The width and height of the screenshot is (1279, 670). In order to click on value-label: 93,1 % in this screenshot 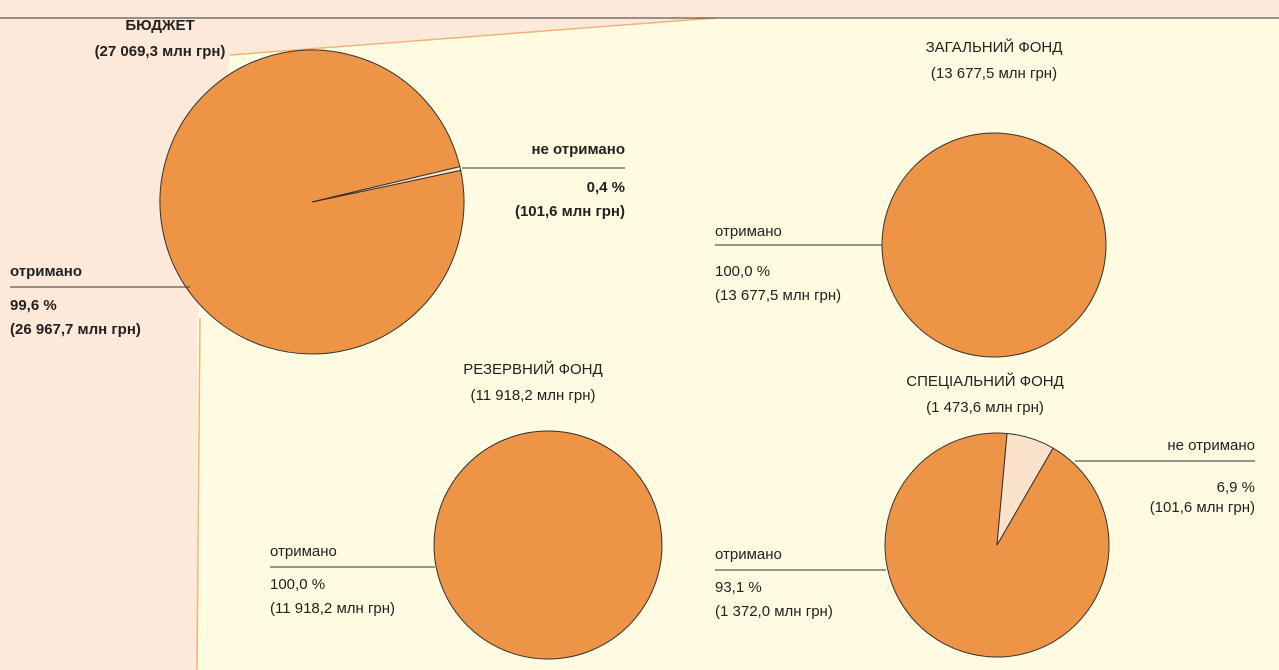, I will do `click(738, 587)`.